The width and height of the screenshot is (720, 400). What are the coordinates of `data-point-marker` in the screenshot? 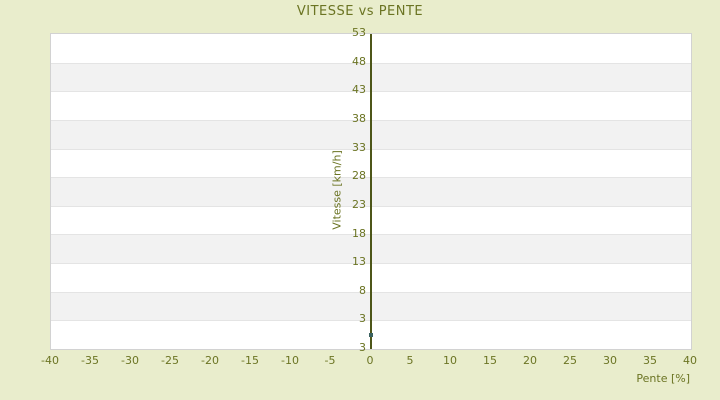 It's located at (371, 334).